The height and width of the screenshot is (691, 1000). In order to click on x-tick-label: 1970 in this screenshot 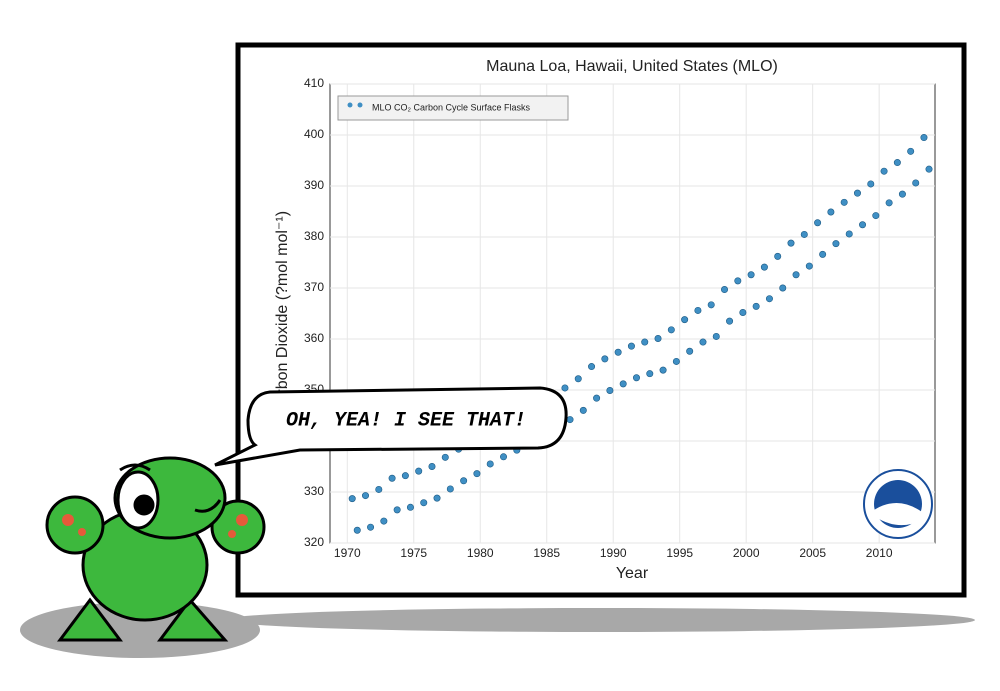, I will do `click(347, 553)`.